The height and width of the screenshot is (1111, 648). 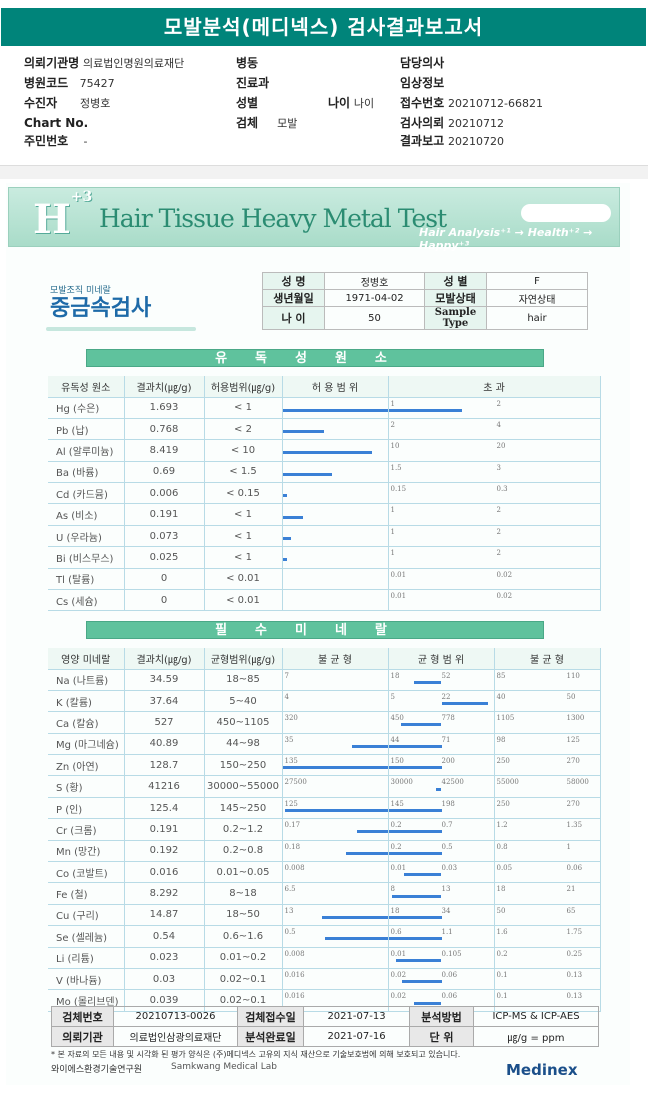 What do you see at coordinates (502, 974) in the screenshot?
I see `ess-tick-3: 0.1` at bounding box center [502, 974].